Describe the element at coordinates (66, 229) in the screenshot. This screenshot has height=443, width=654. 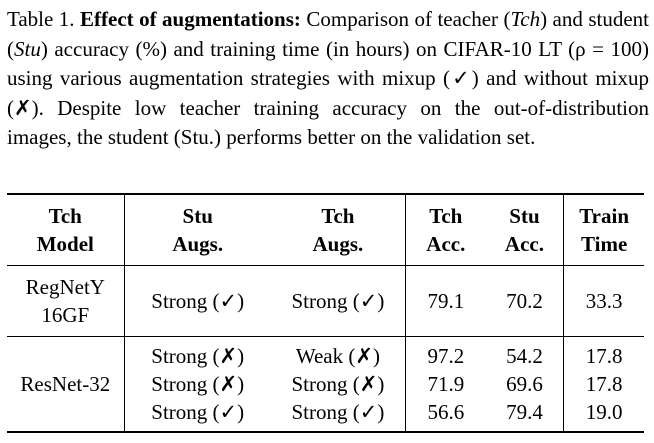
I see `header-tch-model: Tch Model` at that location.